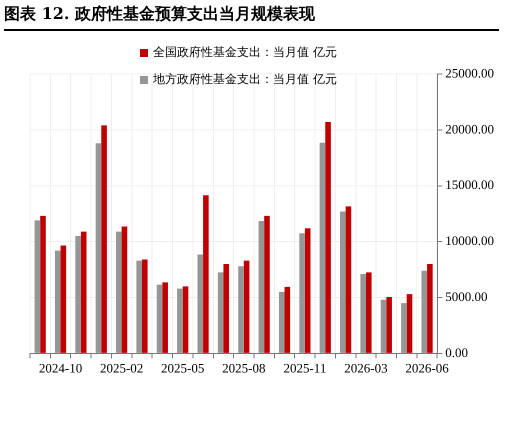  Describe the element at coordinates (366, 368) in the screenshot. I see `x-tick-label: 2026-03` at that location.